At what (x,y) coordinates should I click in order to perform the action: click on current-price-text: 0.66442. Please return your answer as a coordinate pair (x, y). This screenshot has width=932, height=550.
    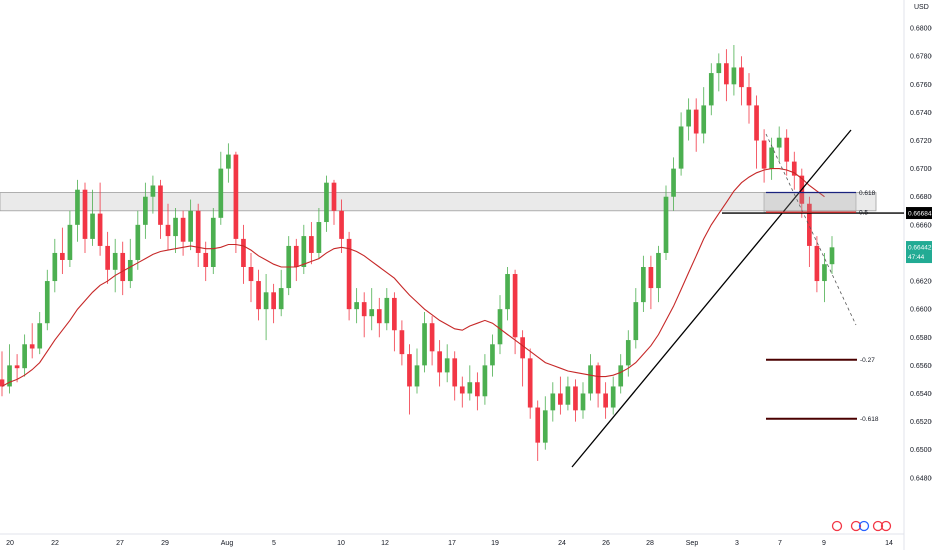
    Looking at the image, I should click on (920, 248).